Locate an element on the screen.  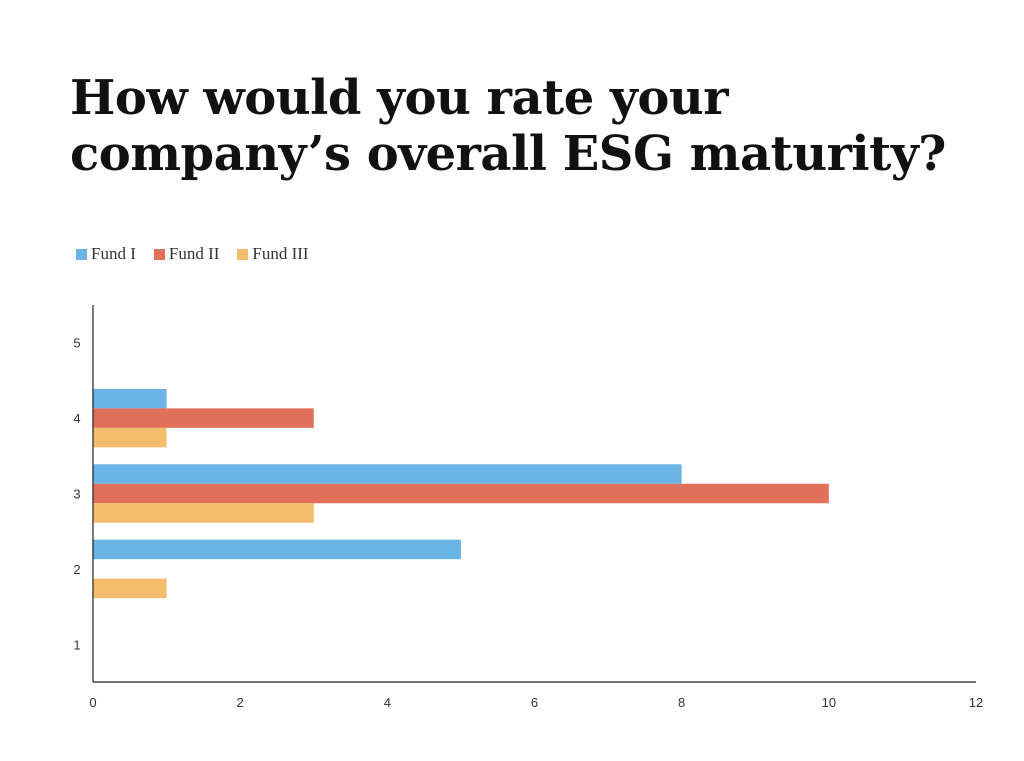
y-tick-label: 5 is located at coordinates (76, 343).